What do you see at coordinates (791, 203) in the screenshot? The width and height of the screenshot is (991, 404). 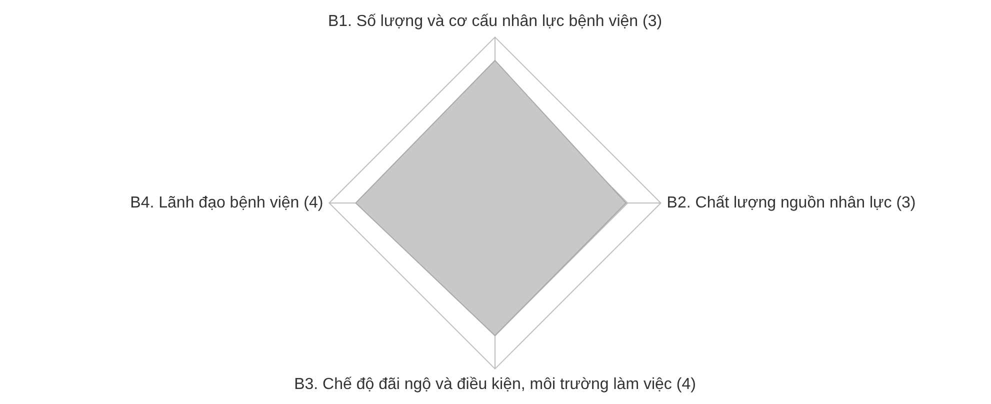 I see `spoke-label: B2. Chất lượng nguồn nhân lực (3)` at bounding box center [791, 203].